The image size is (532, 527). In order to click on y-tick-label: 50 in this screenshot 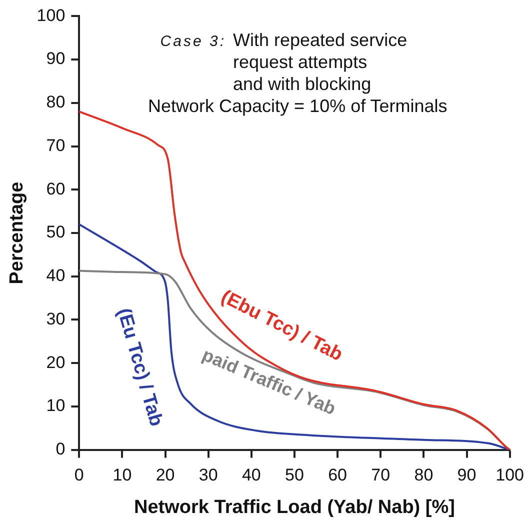, I will do `click(56, 232)`.